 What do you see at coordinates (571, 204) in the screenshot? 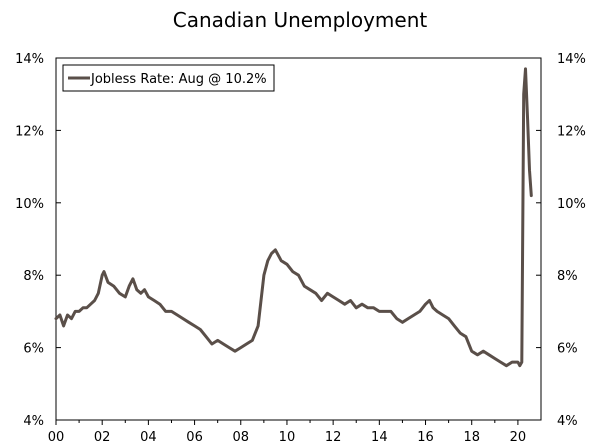
I see `y-tick-label-right: 10%` at bounding box center [571, 204].